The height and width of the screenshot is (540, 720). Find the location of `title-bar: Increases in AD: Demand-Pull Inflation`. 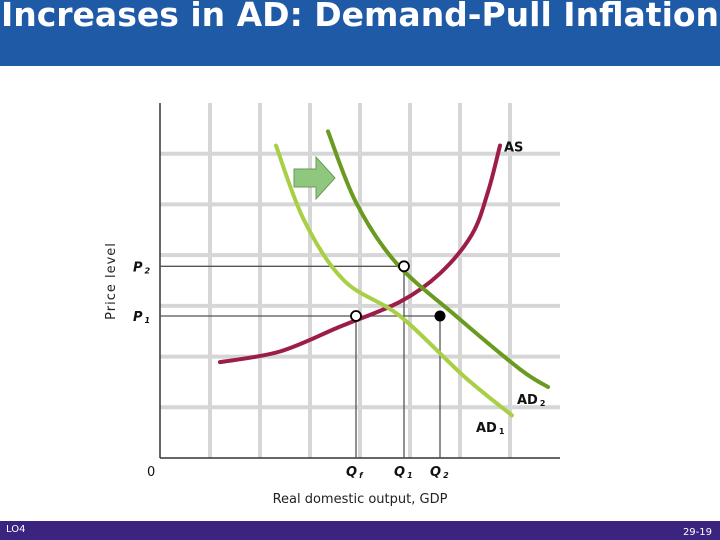

title-bar: Increases in AD: Demand-Pull Inflation is located at coordinates (360, 33).